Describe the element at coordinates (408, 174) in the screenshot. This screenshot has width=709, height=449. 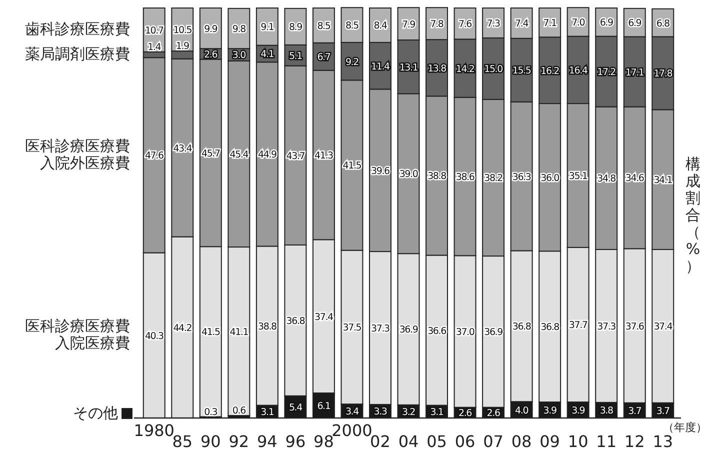
I see `data-label: 39.0` at that location.